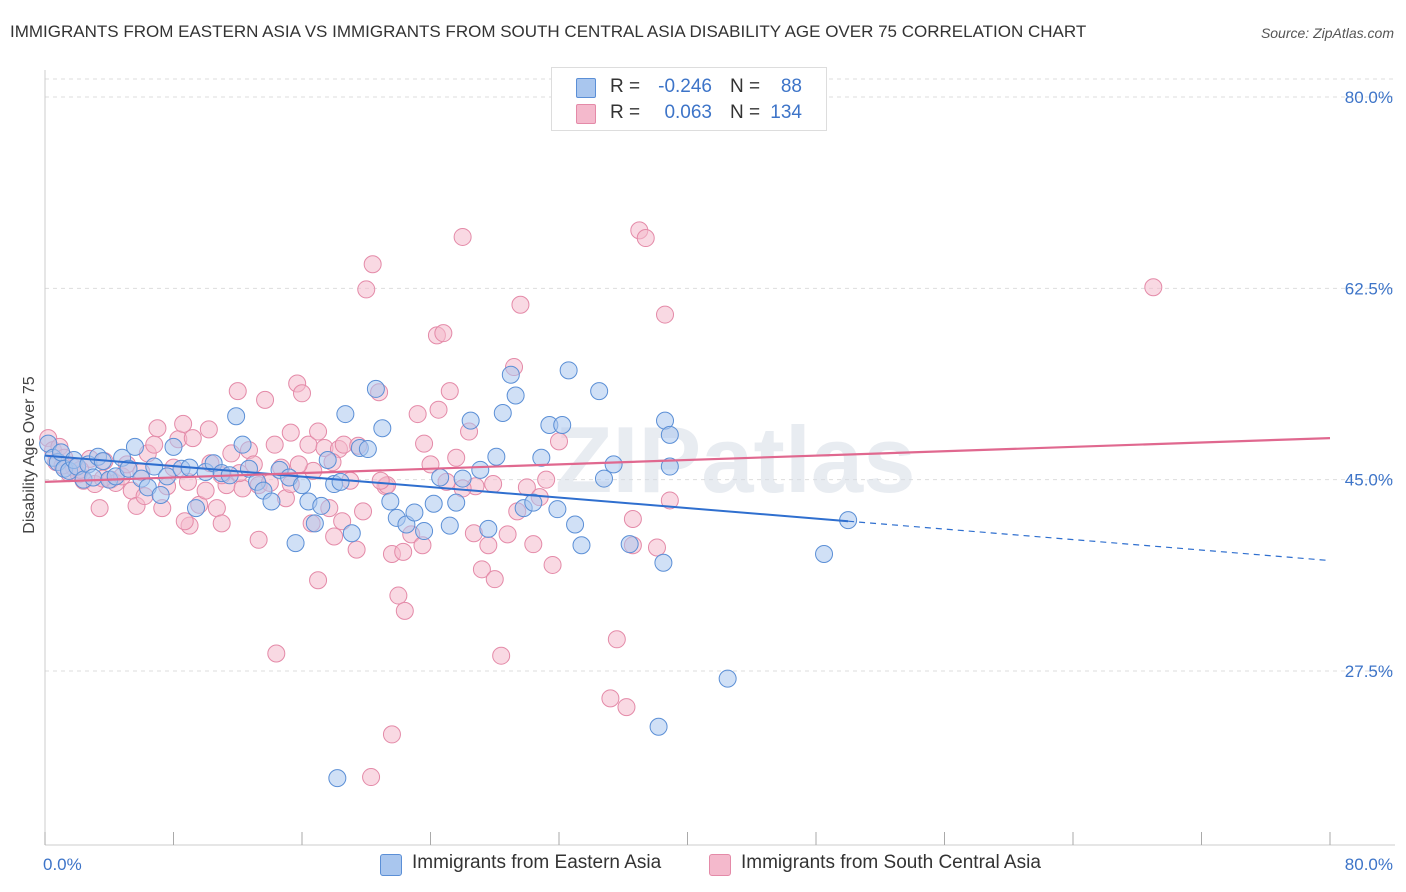 This screenshot has height=892, width=1406. Describe the element at coordinates (1369, 288) in the screenshot. I see `y-tick-label: 62.5%` at that location.